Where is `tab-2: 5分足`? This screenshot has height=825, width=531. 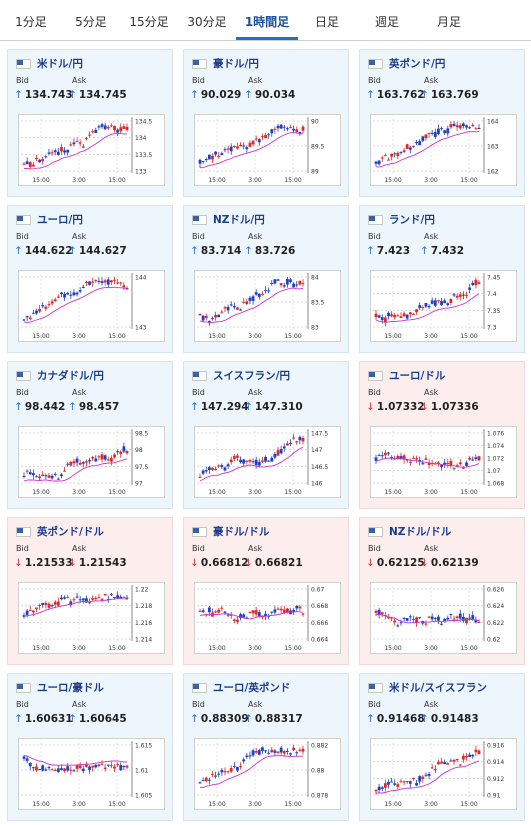 tab-2: 5分足 is located at coordinates (91, 22).